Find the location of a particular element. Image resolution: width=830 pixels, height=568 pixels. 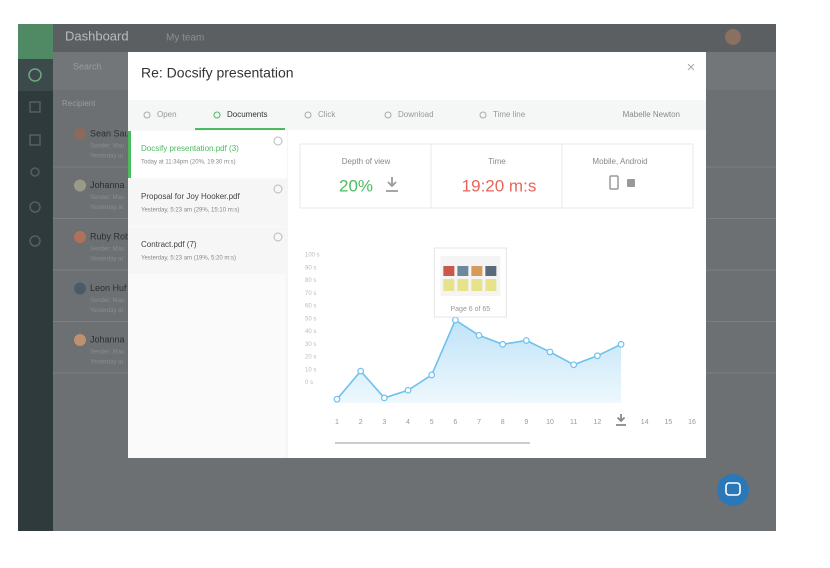

y-tick-label: 70 s is located at coordinates (310, 294).